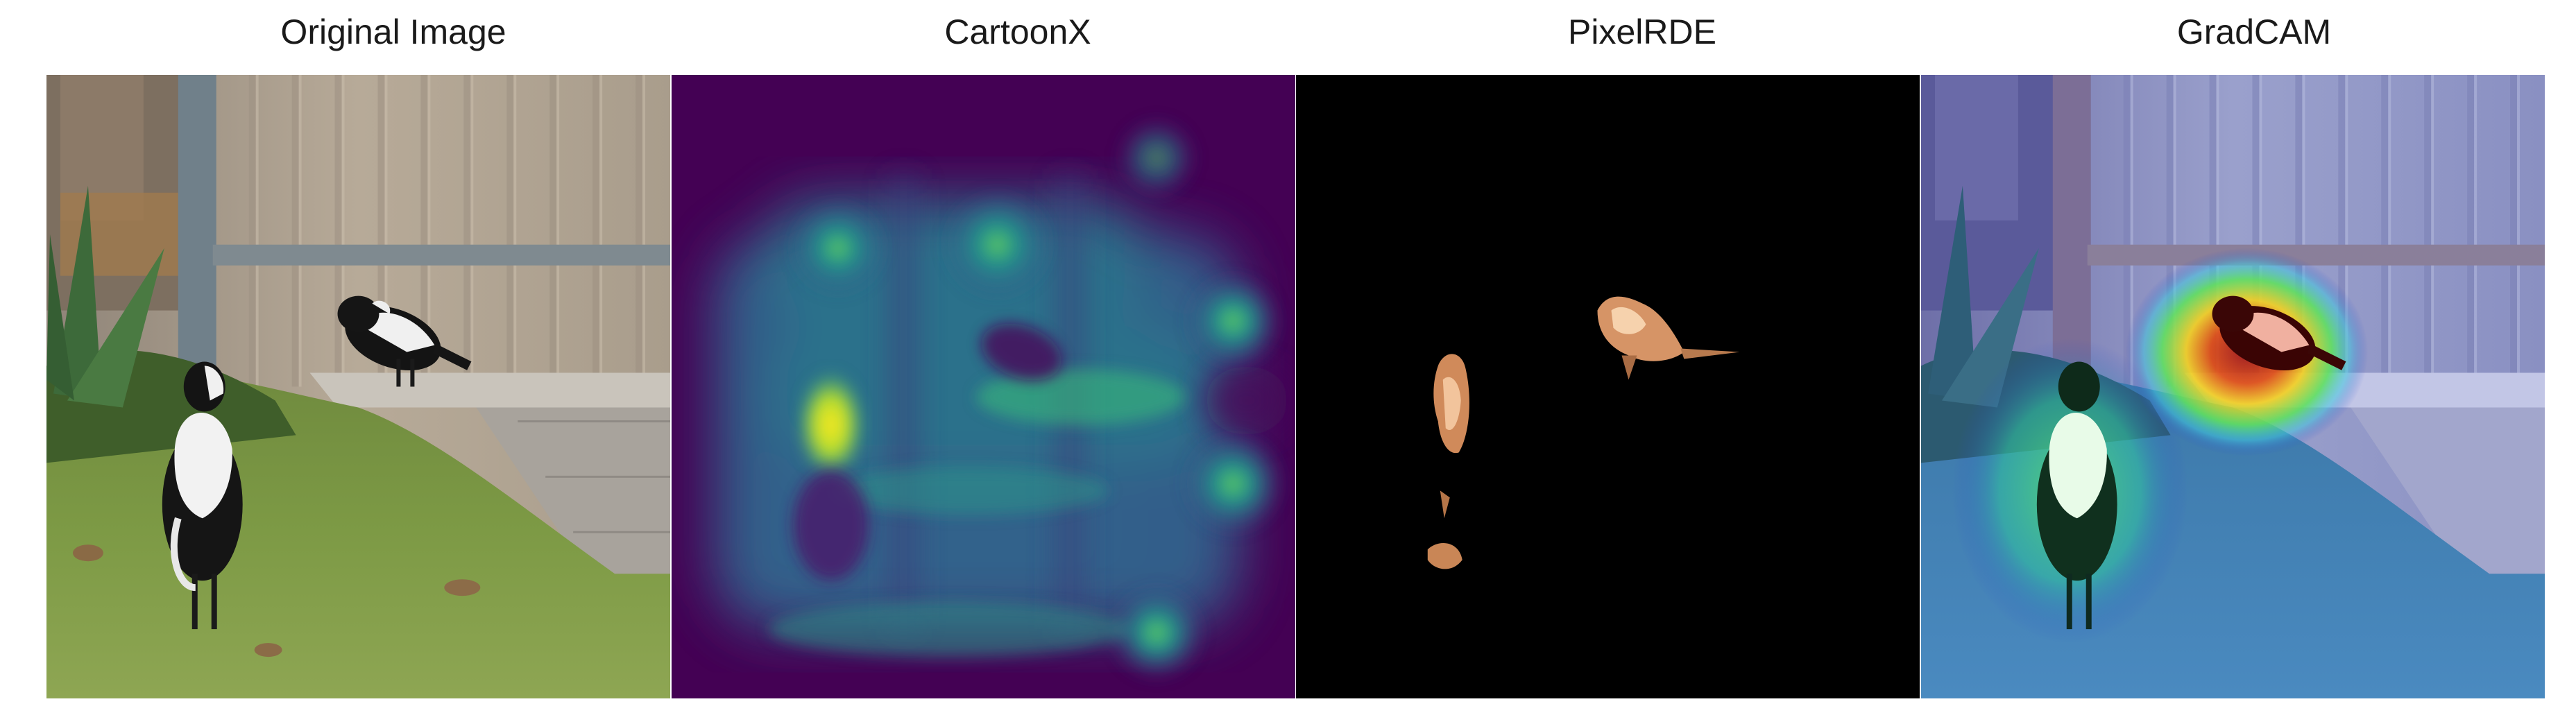 This screenshot has width=2576, height=722. What do you see at coordinates (393, 31) in the screenshot?
I see `panel-title-original-image: Original Image` at bounding box center [393, 31].